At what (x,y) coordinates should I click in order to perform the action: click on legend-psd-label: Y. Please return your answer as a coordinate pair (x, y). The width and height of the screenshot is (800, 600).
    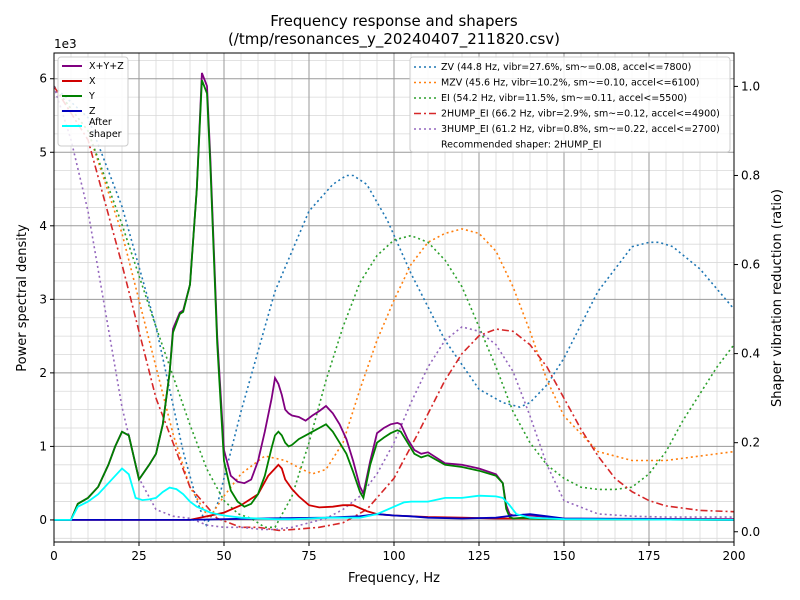
    Looking at the image, I should click on (91, 96).